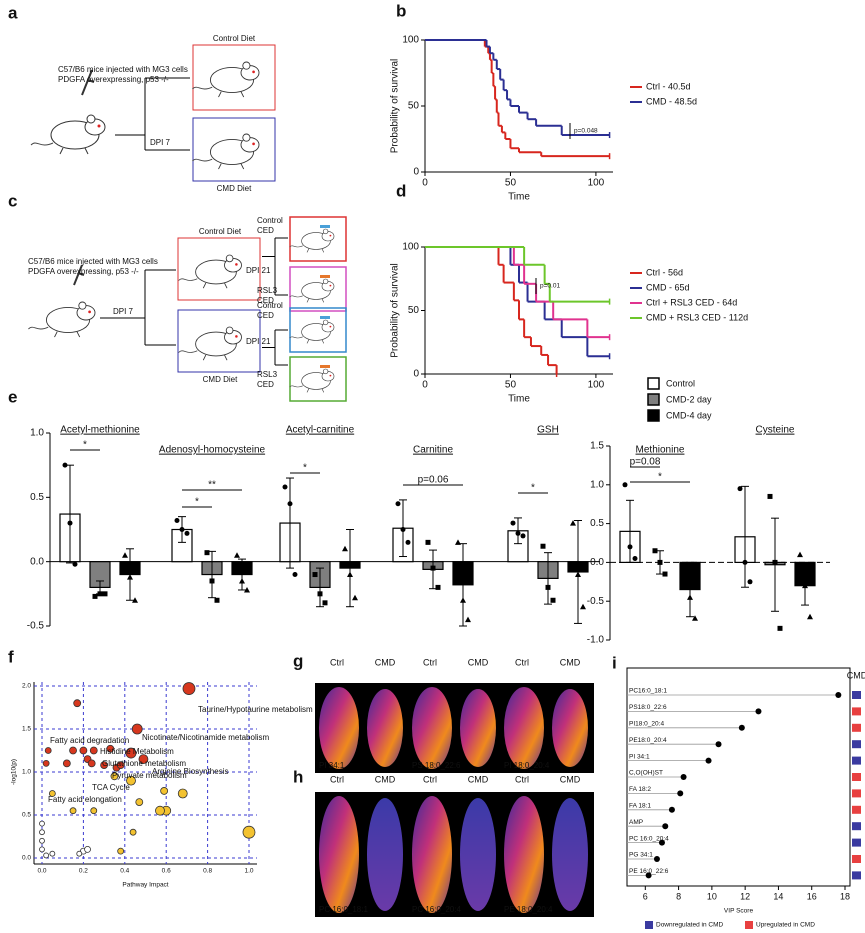 Image resolution: width=865 pixels, height=933 pixels. I want to click on y-tick-label: 0.5, so click(37, 497).